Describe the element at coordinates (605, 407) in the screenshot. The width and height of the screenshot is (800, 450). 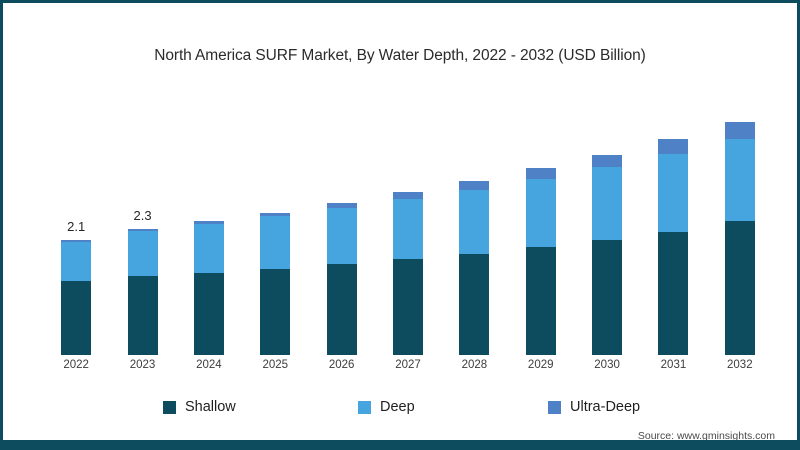
I see `legend-label: Ultra-Deep` at that location.